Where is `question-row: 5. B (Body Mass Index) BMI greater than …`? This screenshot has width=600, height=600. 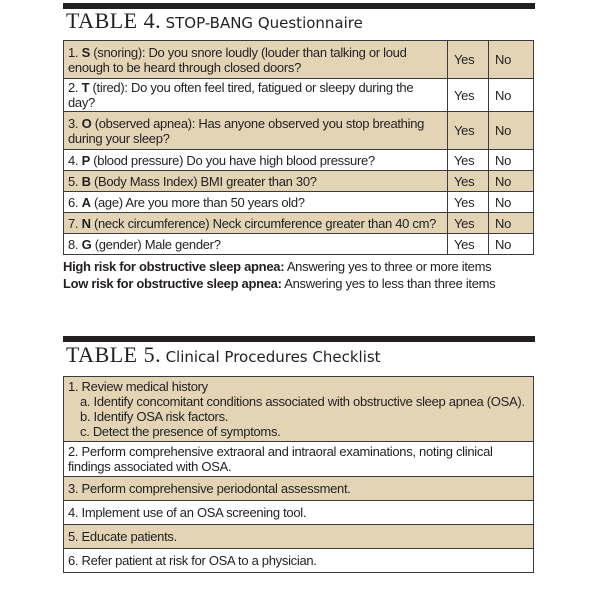
question-row: 5. B (Body Mass Index) BMI greater than … is located at coordinates (298, 181).